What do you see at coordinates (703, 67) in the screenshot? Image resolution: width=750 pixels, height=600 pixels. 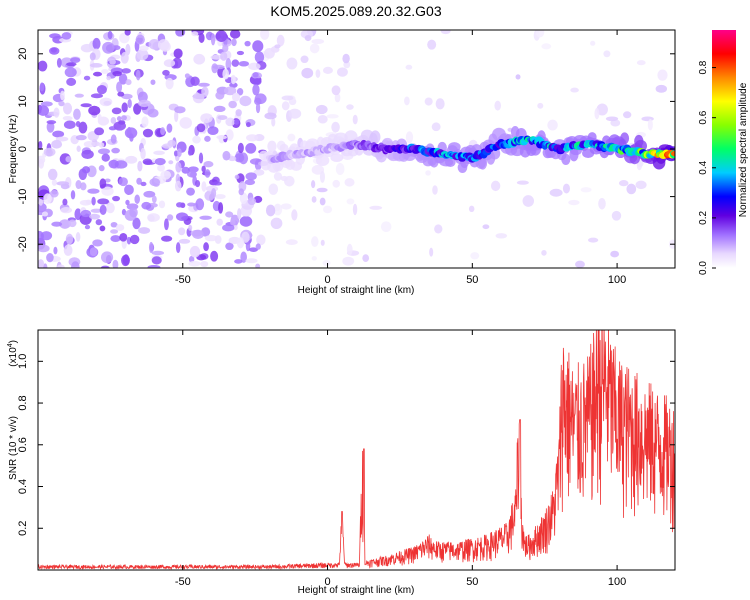 I see `colorbar-tick-label: 0.8` at bounding box center [703, 67].